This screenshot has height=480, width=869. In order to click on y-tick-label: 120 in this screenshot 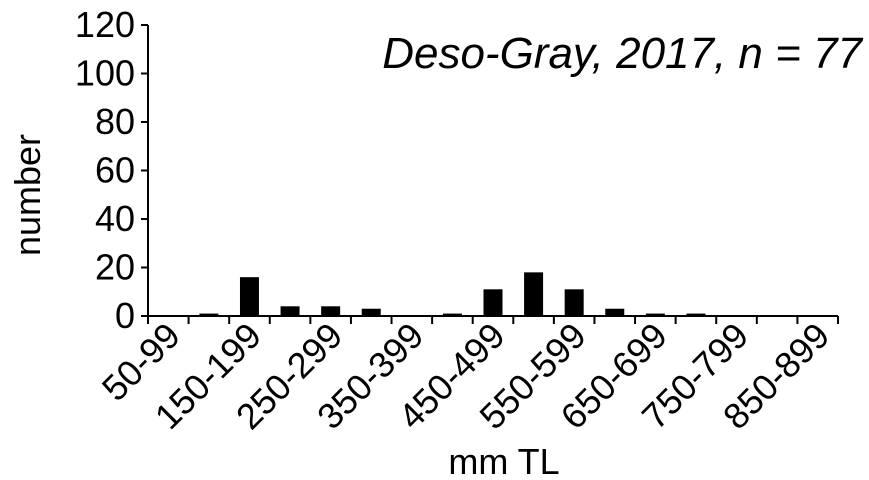, I will do `click(105, 24)`.